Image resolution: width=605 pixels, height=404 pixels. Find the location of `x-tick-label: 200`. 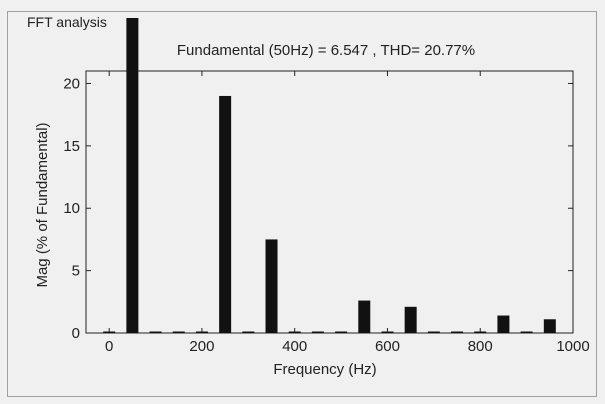

x-tick-label: 200 is located at coordinates (201, 346).